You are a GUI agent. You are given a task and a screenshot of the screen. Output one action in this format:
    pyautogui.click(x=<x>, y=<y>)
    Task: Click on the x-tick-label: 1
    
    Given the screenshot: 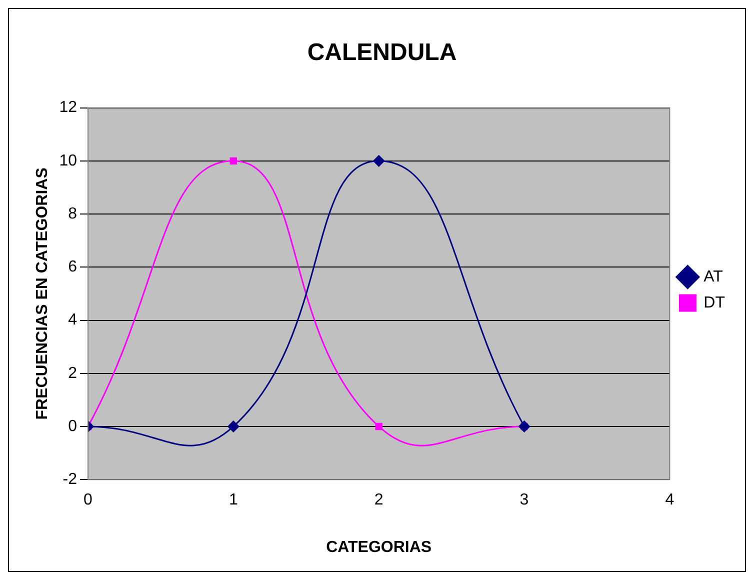 What is the action you would take?
    pyautogui.click(x=233, y=500)
    